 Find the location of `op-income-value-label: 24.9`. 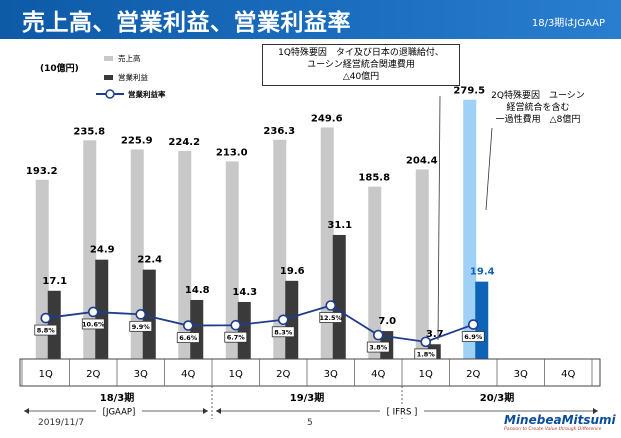

op-income-value-label: 24.9 is located at coordinates (102, 250).